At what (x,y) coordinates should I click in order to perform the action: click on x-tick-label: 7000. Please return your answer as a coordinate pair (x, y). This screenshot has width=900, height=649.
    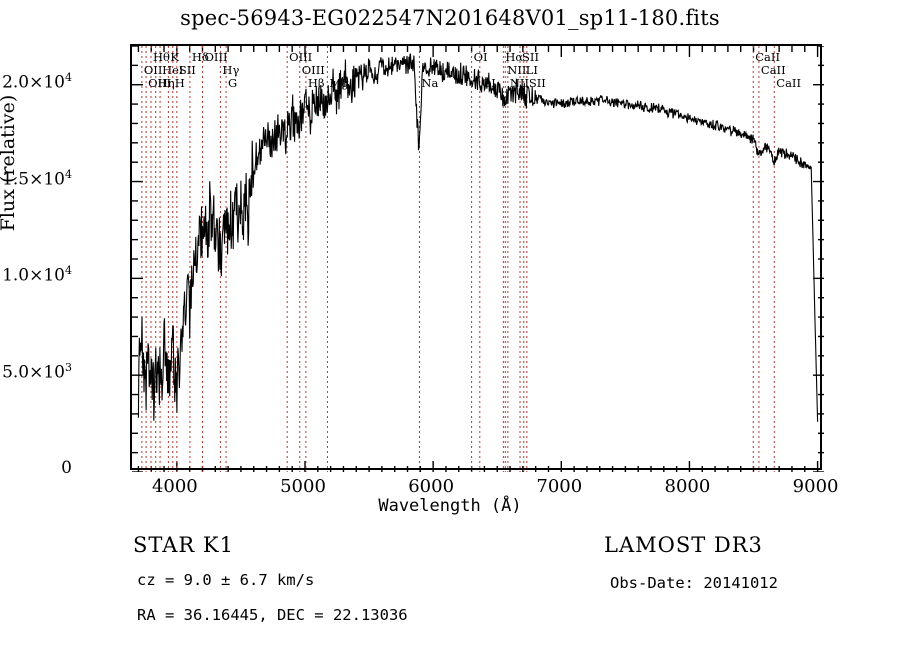
    Looking at the image, I should click on (559, 486).